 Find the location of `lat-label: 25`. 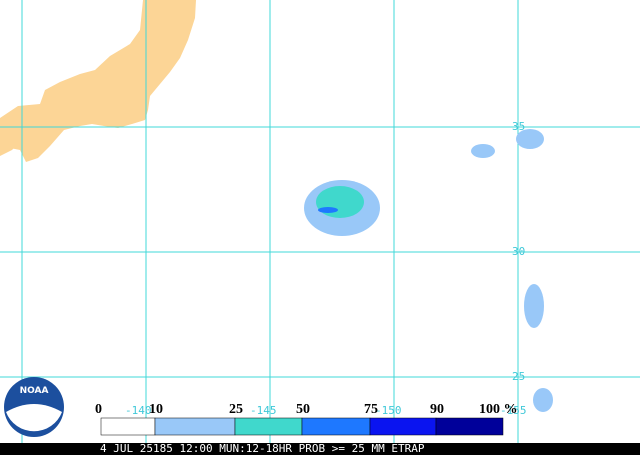

lat-label: 25 is located at coordinates (518, 376).